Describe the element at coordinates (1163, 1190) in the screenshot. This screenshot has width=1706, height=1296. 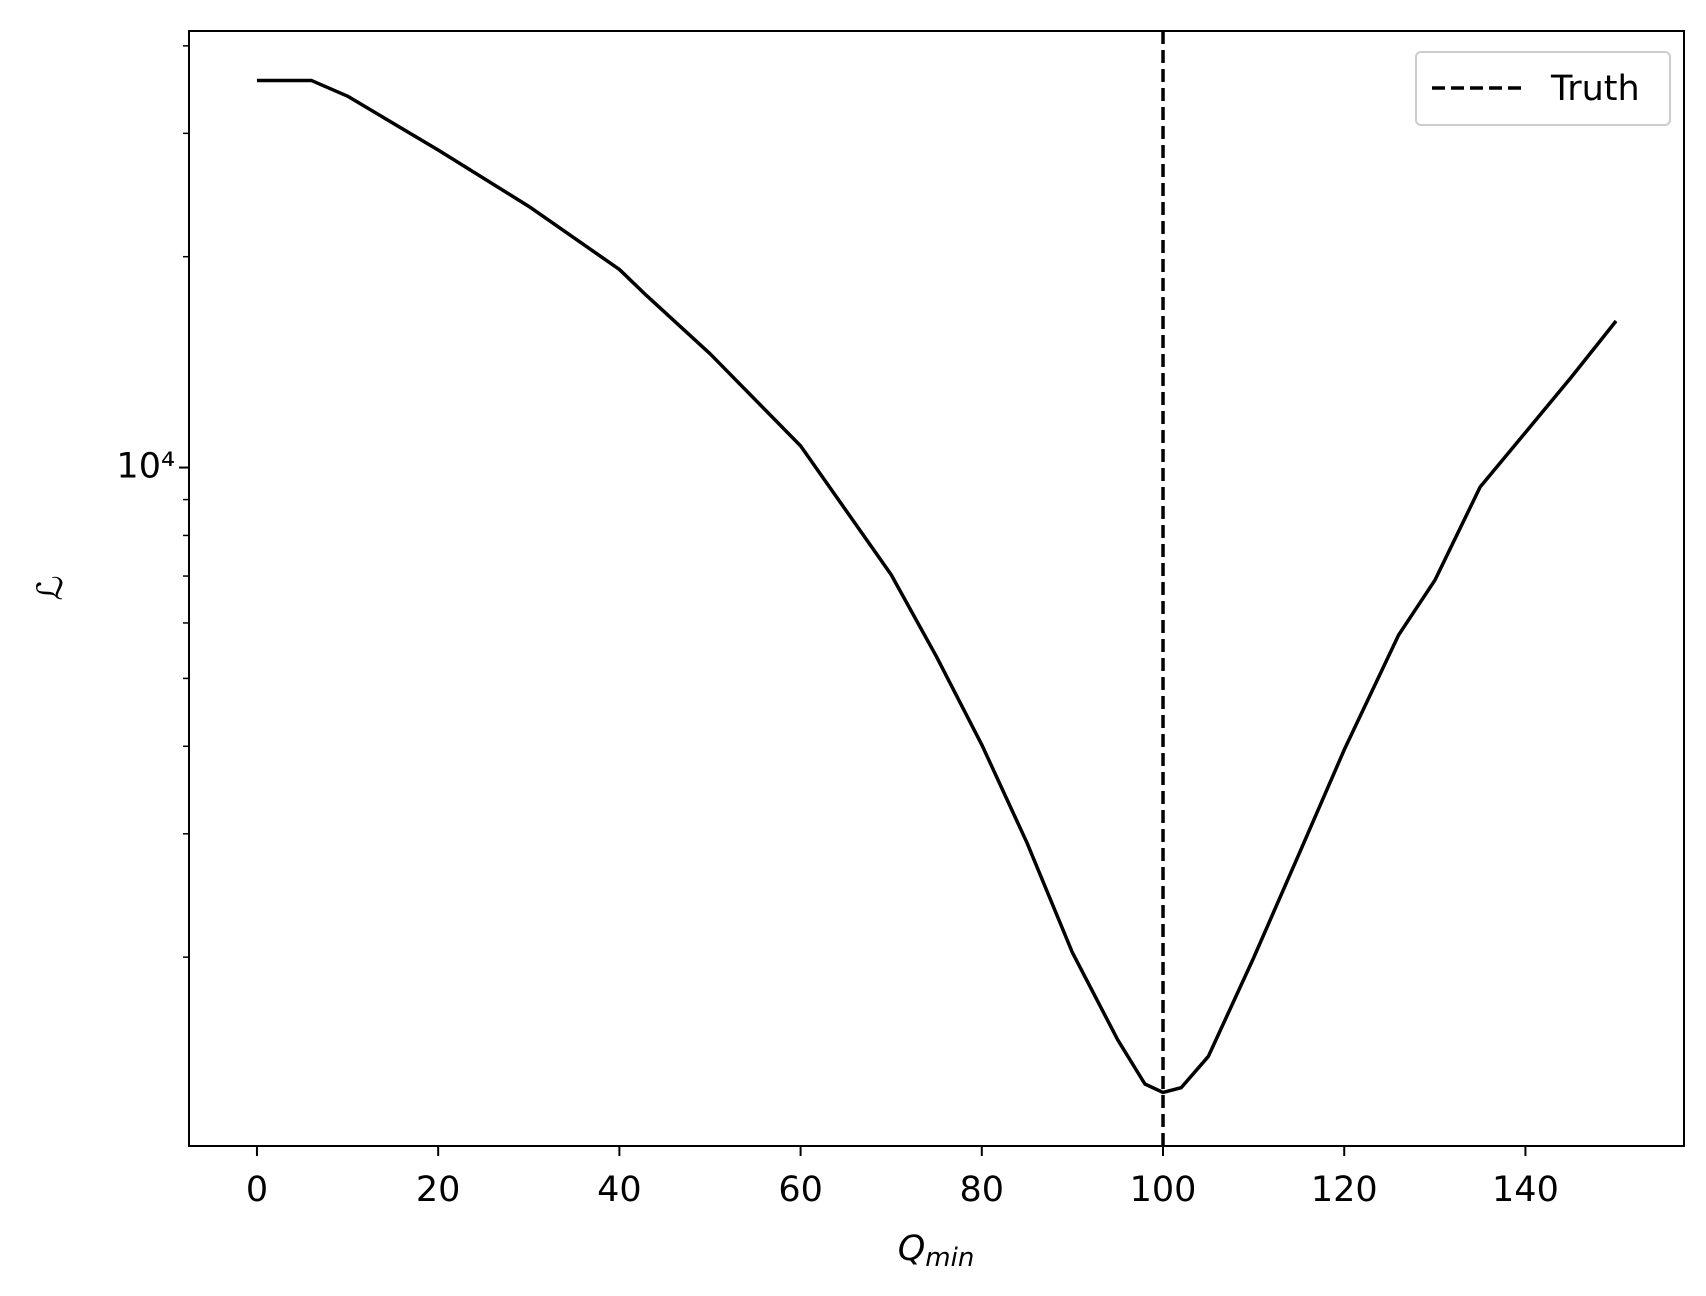
I see `x-tick-label: 100` at that location.